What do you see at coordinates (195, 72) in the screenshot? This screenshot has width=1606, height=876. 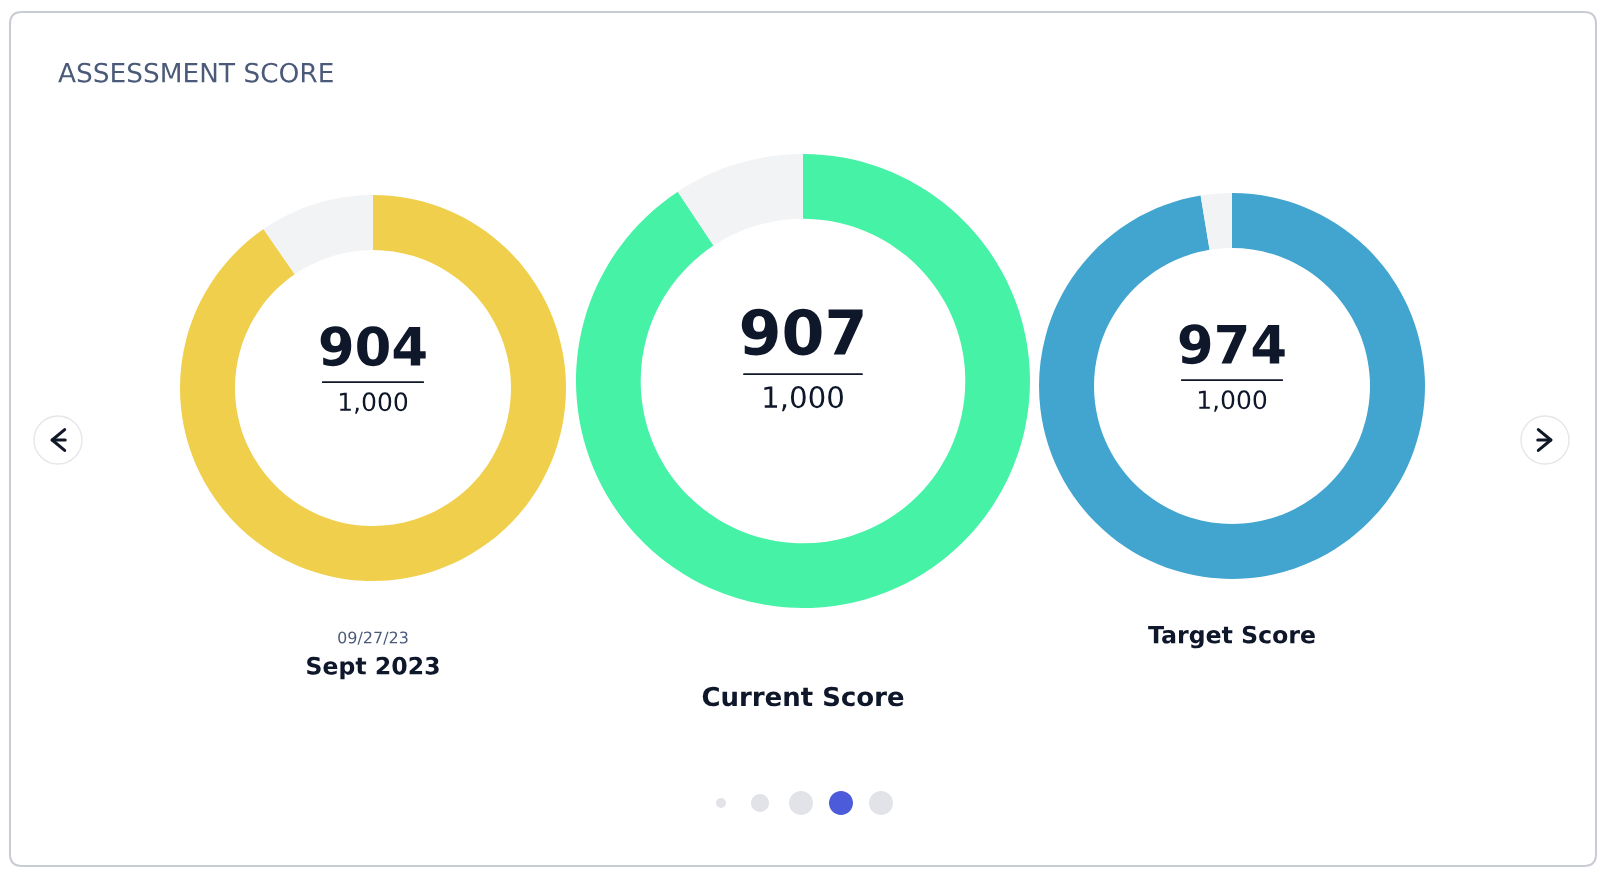 I see `text: ASSESSMENT SCORE` at bounding box center [195, 72].